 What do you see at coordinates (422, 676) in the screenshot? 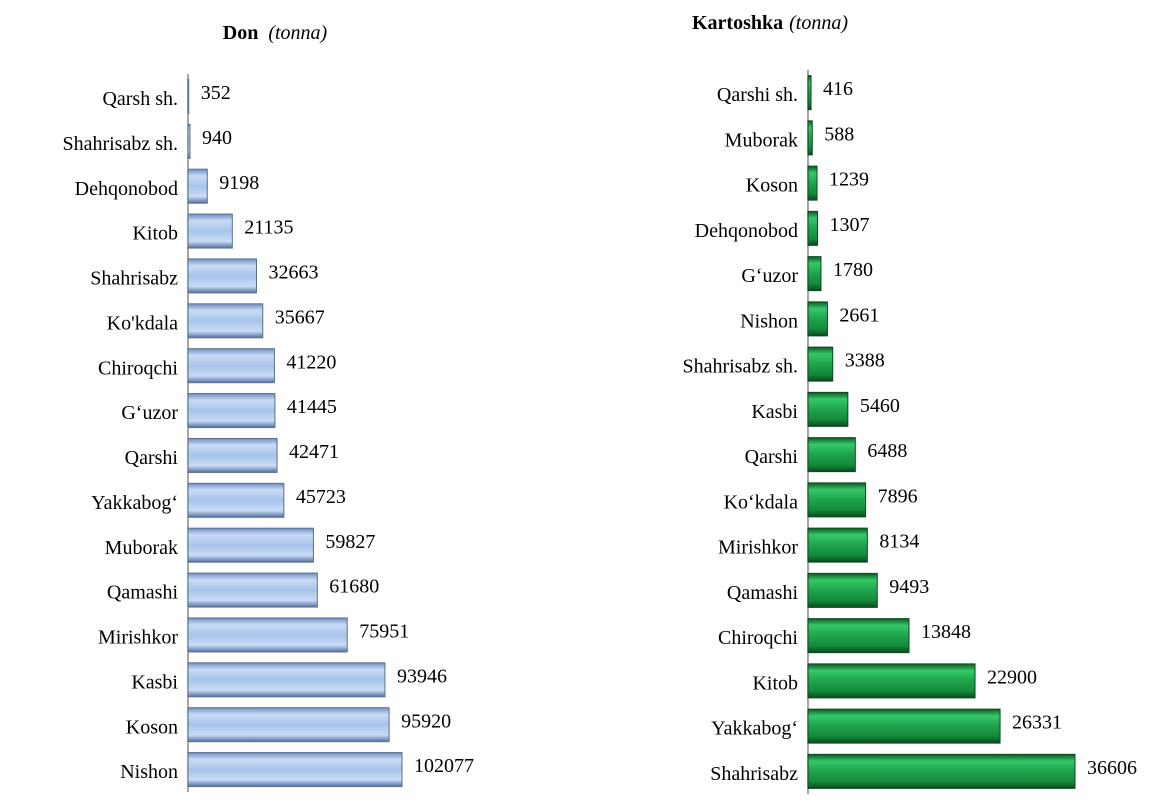
I see `data-label: 93946` at bounding box center [422, 676].